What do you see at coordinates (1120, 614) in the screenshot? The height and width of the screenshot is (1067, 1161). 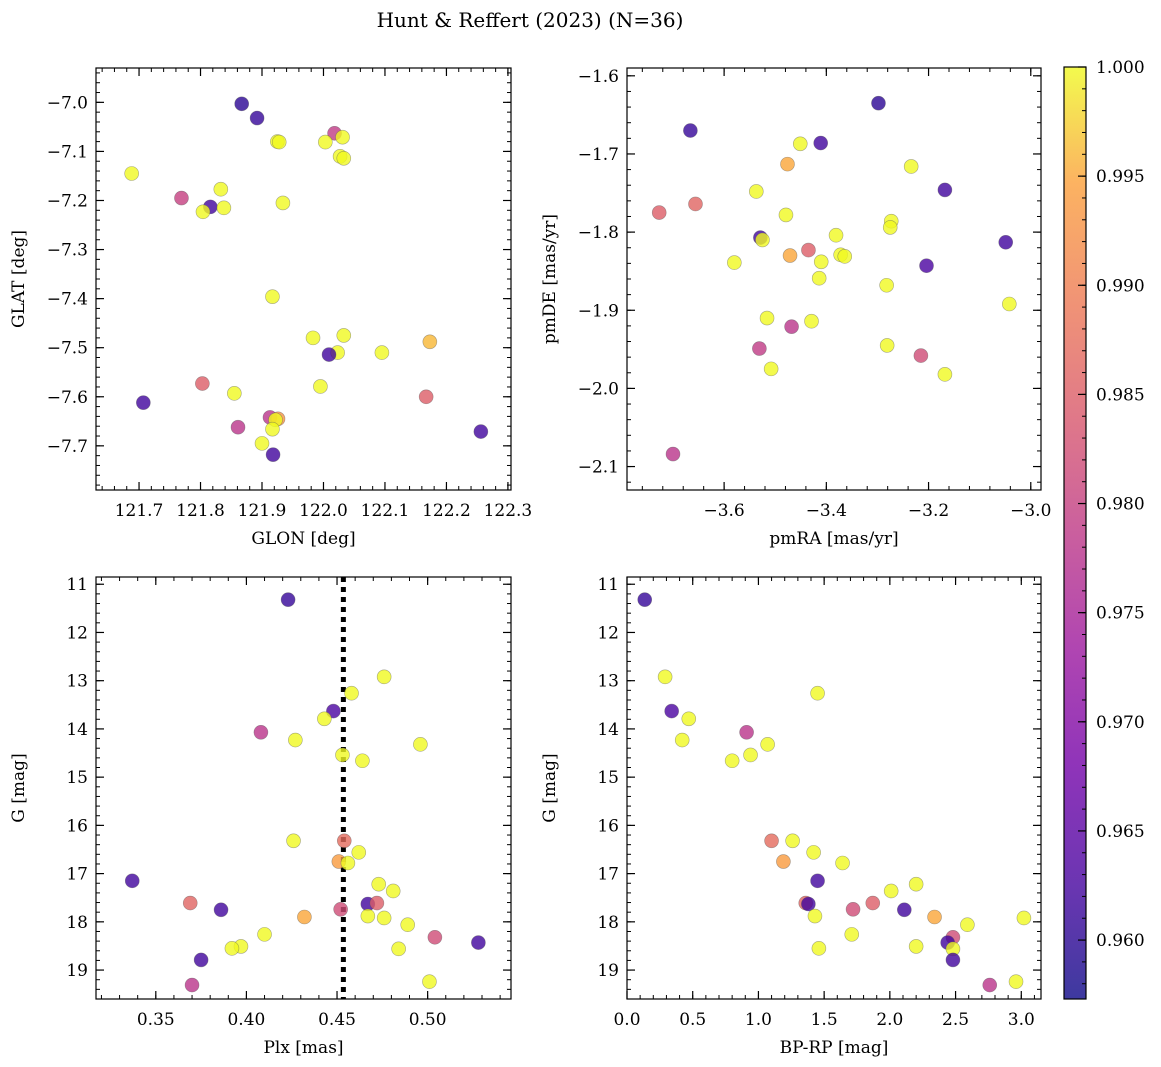 I see `colorbar-tick-label: 0.975` at bounding box center [1120, 614].